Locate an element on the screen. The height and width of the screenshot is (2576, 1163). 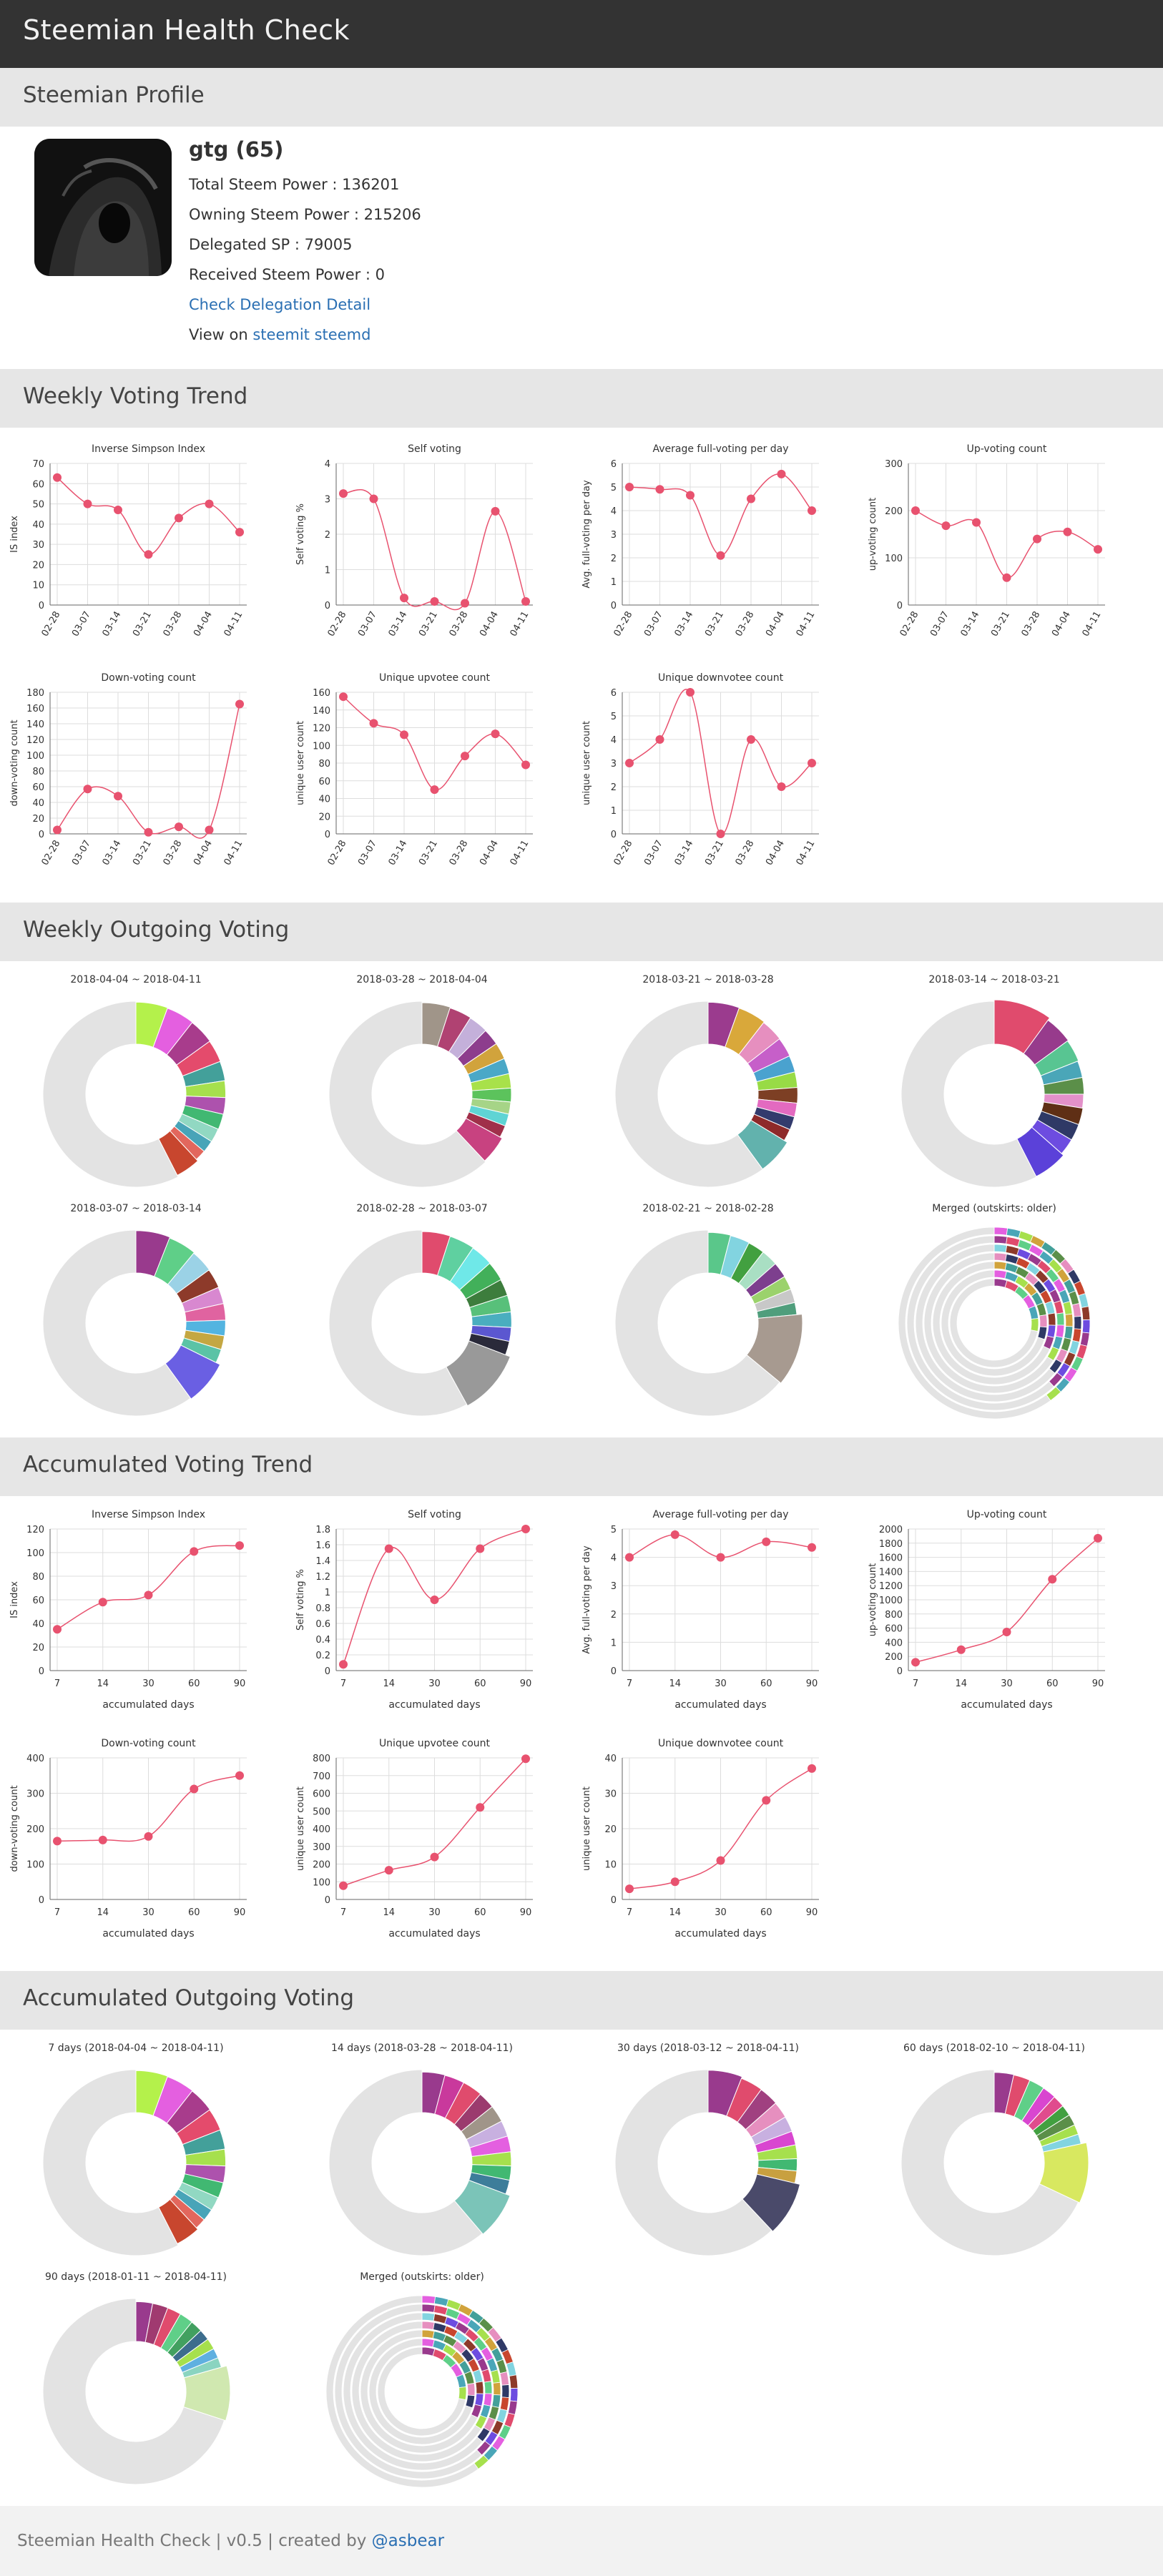
data-point: 04-11: 78 is located at coordinates (525, 765).